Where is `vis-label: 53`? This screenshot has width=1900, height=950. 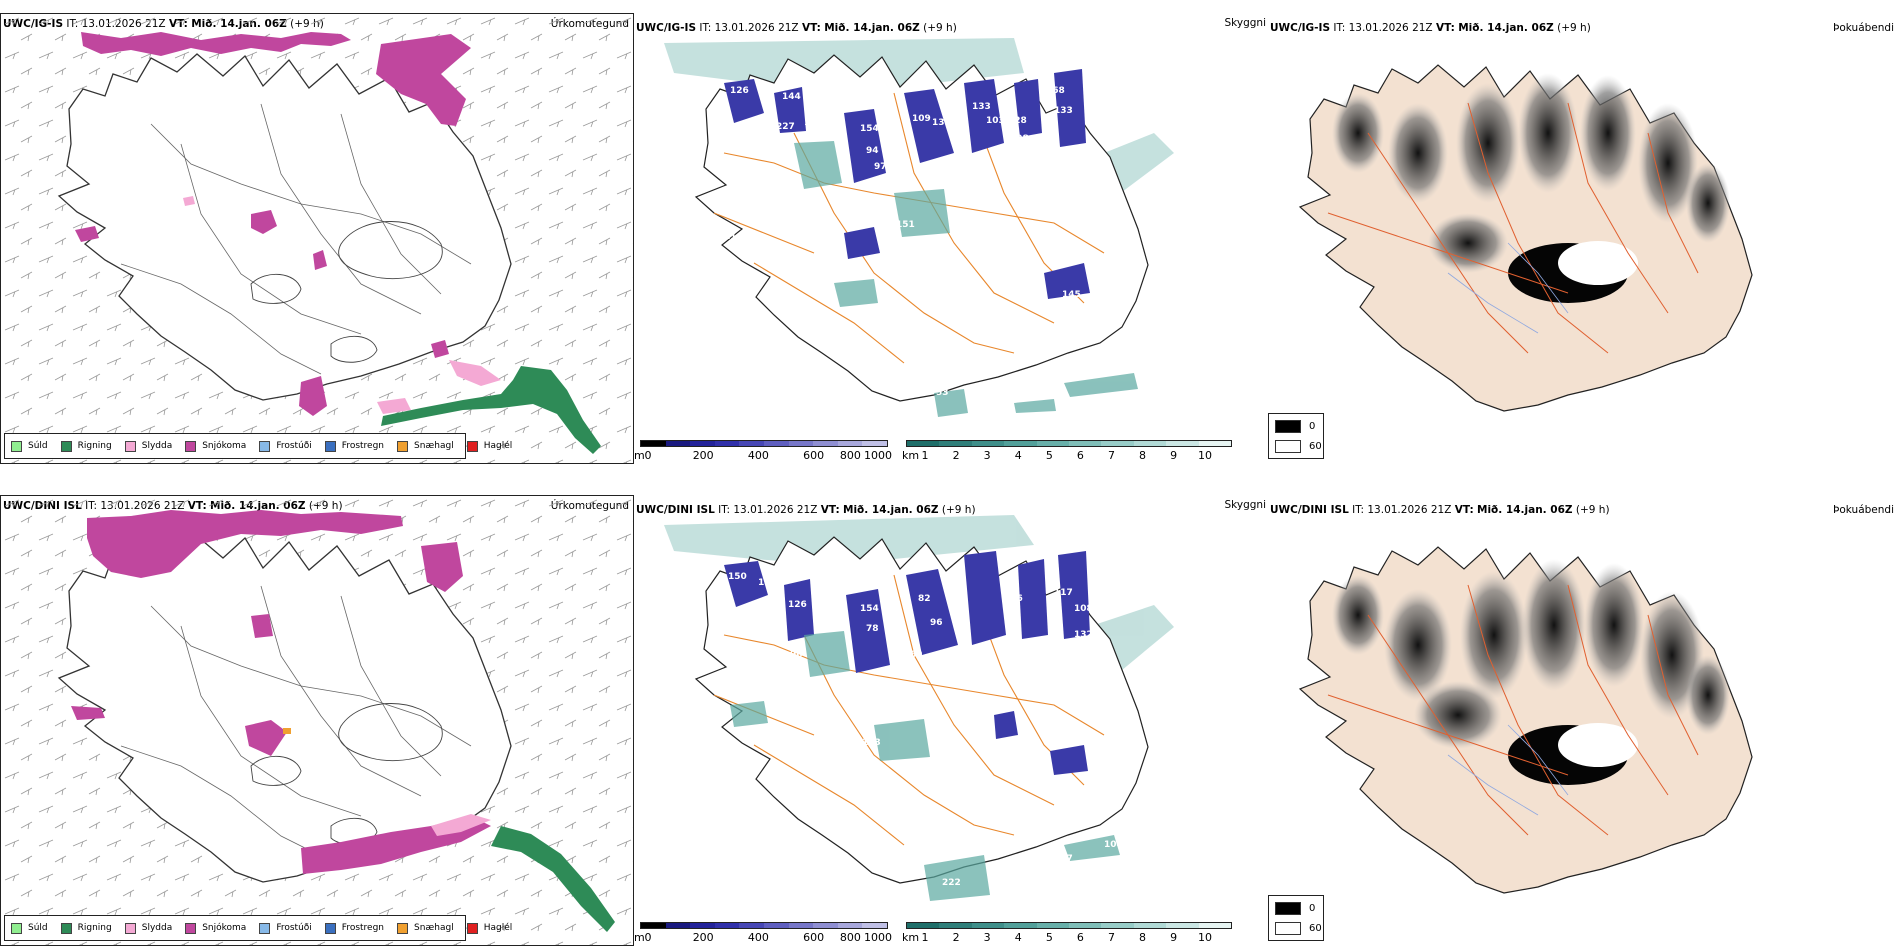 vis-label: 53 is located at coordinates (942, 393).